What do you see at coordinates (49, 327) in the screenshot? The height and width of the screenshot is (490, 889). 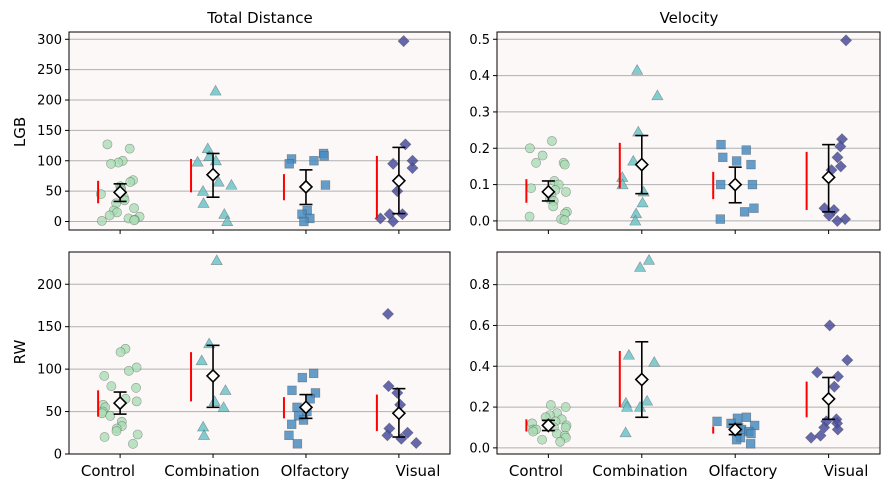 I see `y-tick-label: 150` at bounding box center [49, 327].